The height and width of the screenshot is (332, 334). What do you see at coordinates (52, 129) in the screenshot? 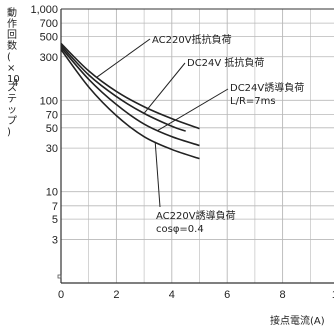
I see `y-tick-label: 50` at bounding box center [52, 129].